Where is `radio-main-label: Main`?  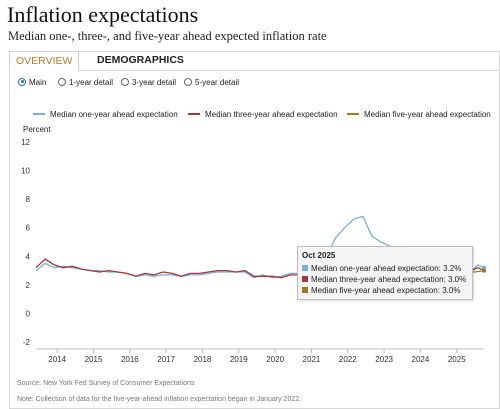
radio-main-label: Main is located at coordinates (38, 82).